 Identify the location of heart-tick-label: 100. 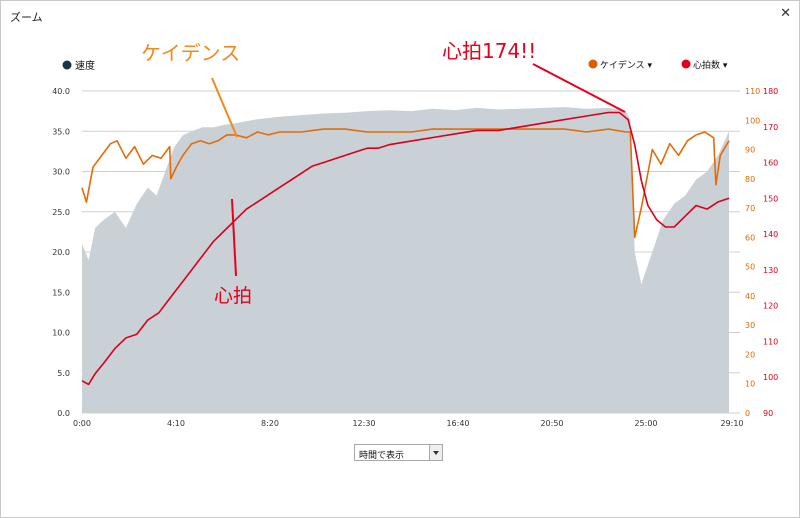
(770, 377).